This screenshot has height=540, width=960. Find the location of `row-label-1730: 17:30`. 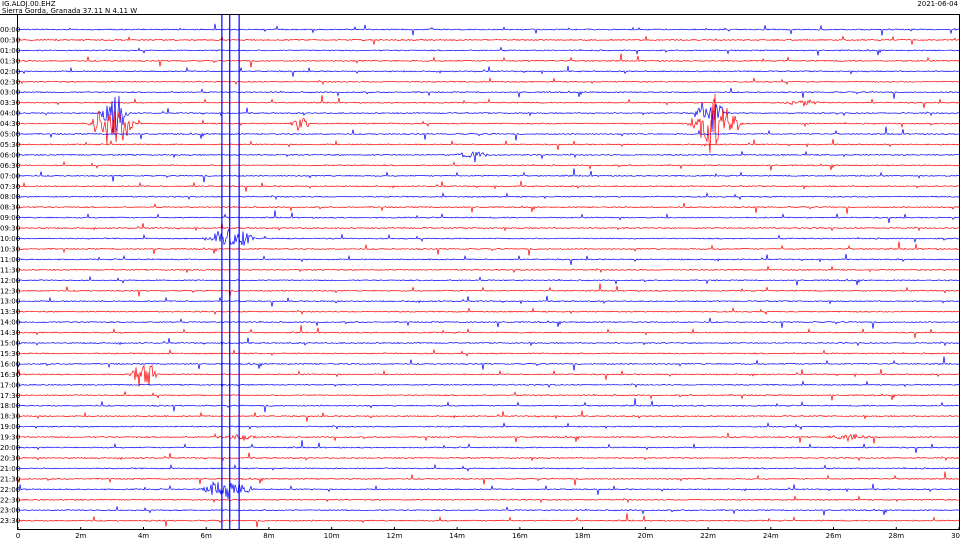

row-label-1730: 17:30 is located at coordinates (10, 396).